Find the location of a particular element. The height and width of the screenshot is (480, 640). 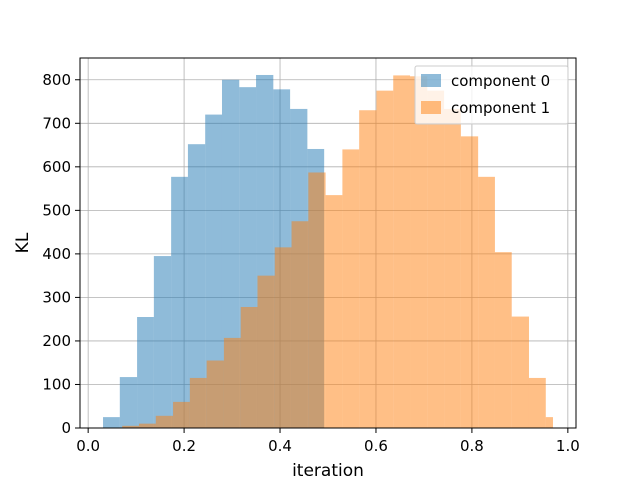

x-axis-label: iteration is located at coordinates (328, 470).